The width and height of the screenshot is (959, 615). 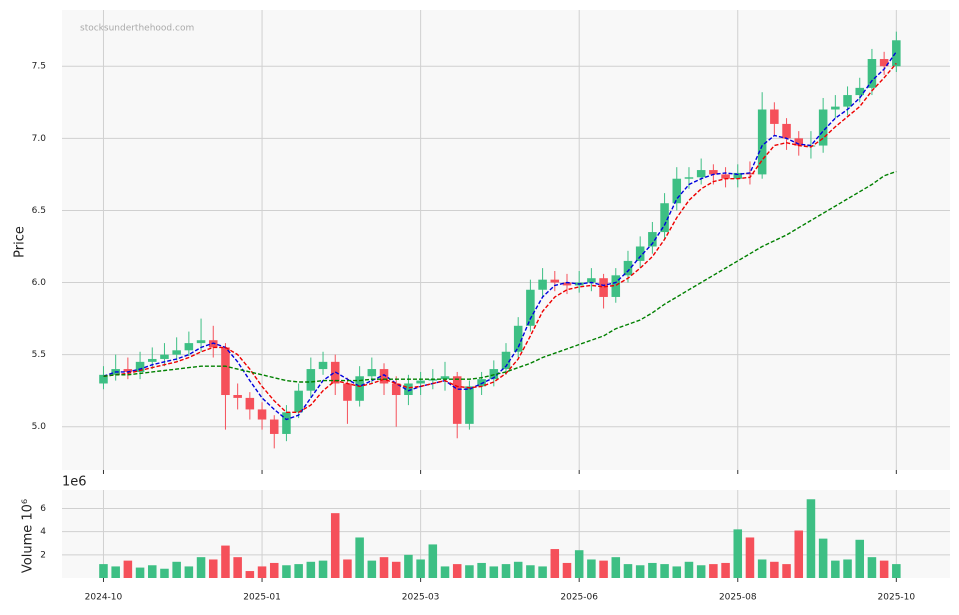 What do you see at coordinates (39, 355) in the screenshot?
I see `y-tick-label: 5.5` at bounding box center [39, 355].